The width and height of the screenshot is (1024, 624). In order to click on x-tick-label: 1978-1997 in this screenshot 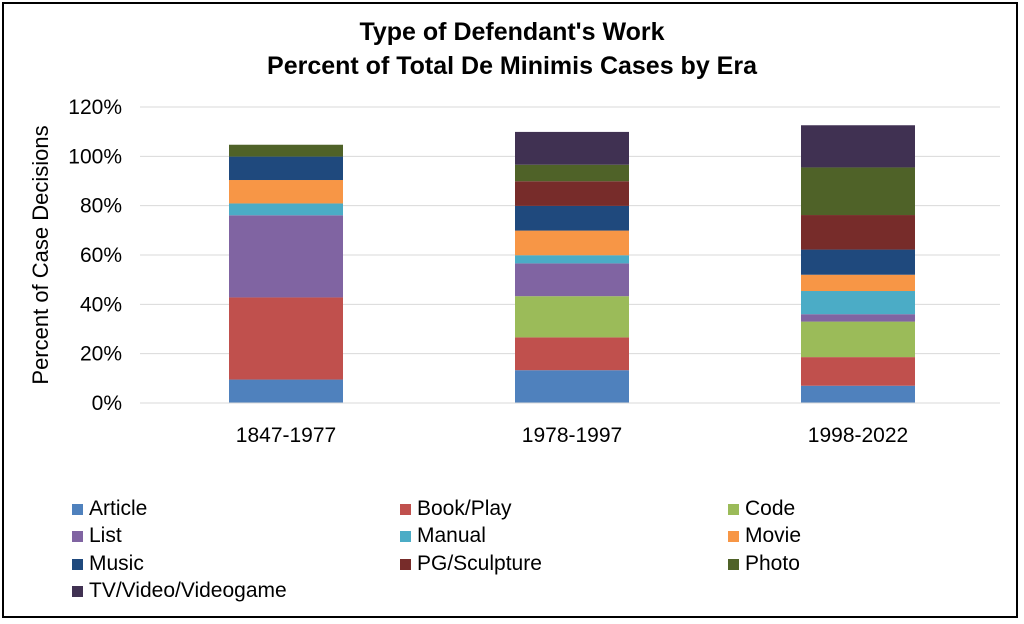, I will do `click(572, 435)`.